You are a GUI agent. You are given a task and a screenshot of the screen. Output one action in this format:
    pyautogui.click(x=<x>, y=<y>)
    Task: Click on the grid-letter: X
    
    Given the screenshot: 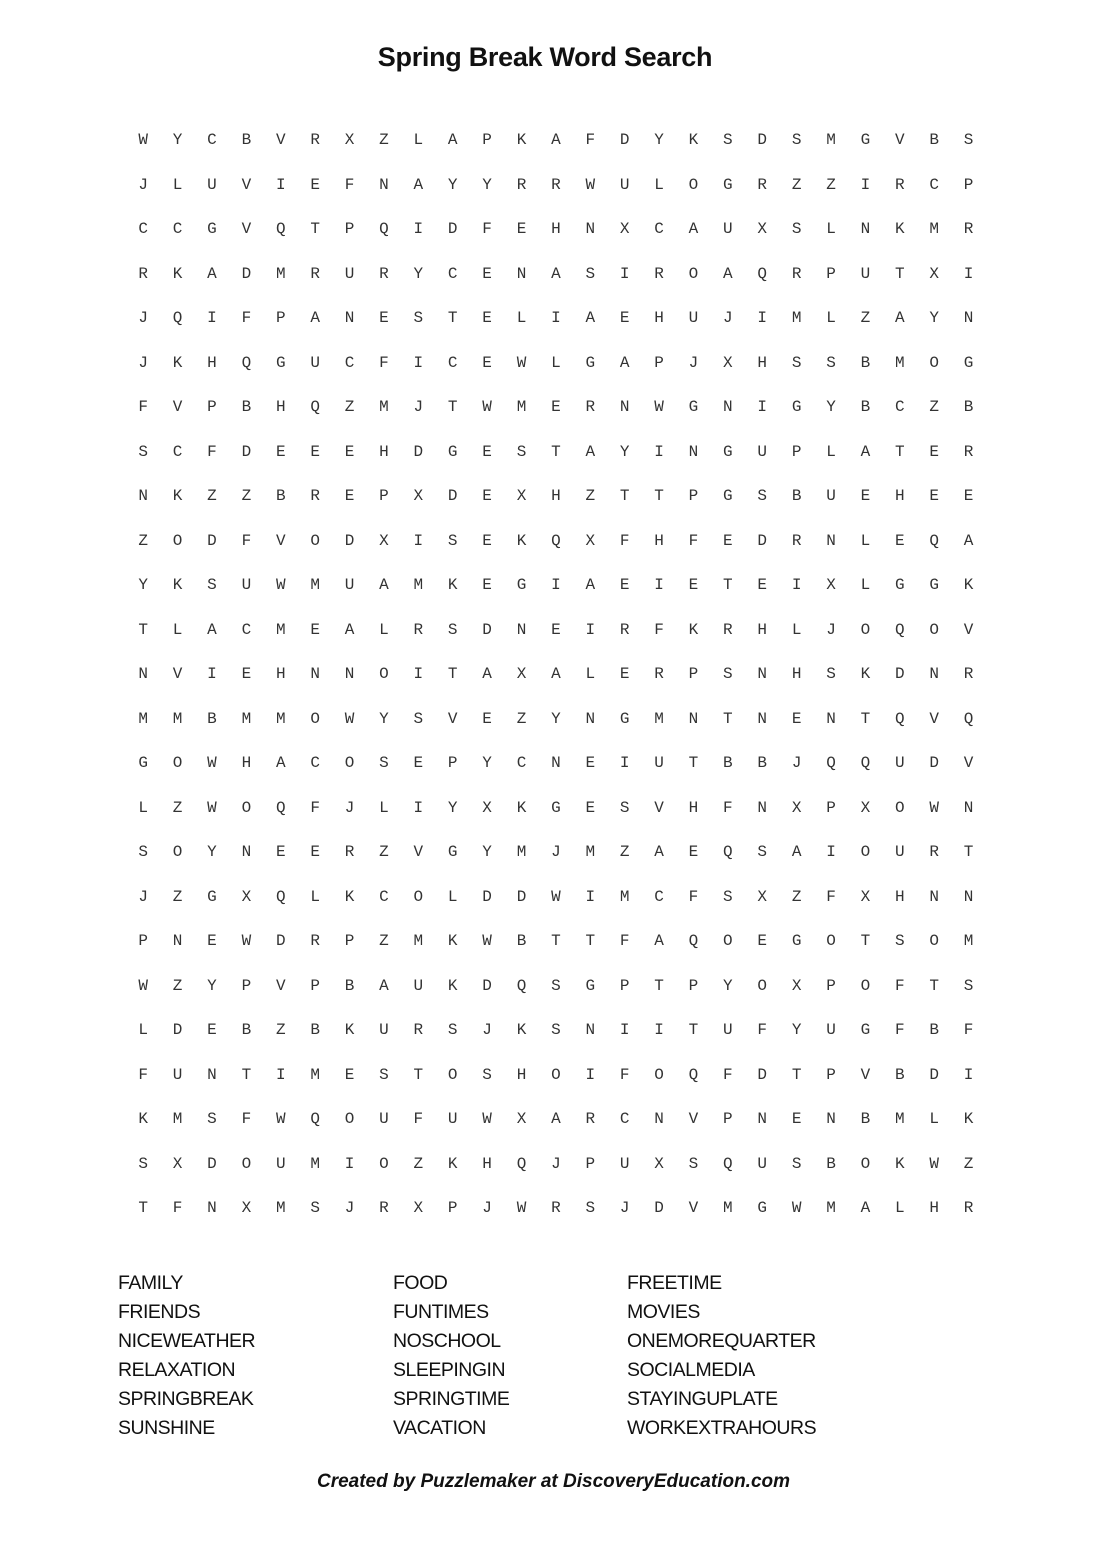 What is the action you would take?
    pyautogui.click(x=624, y=229)
    